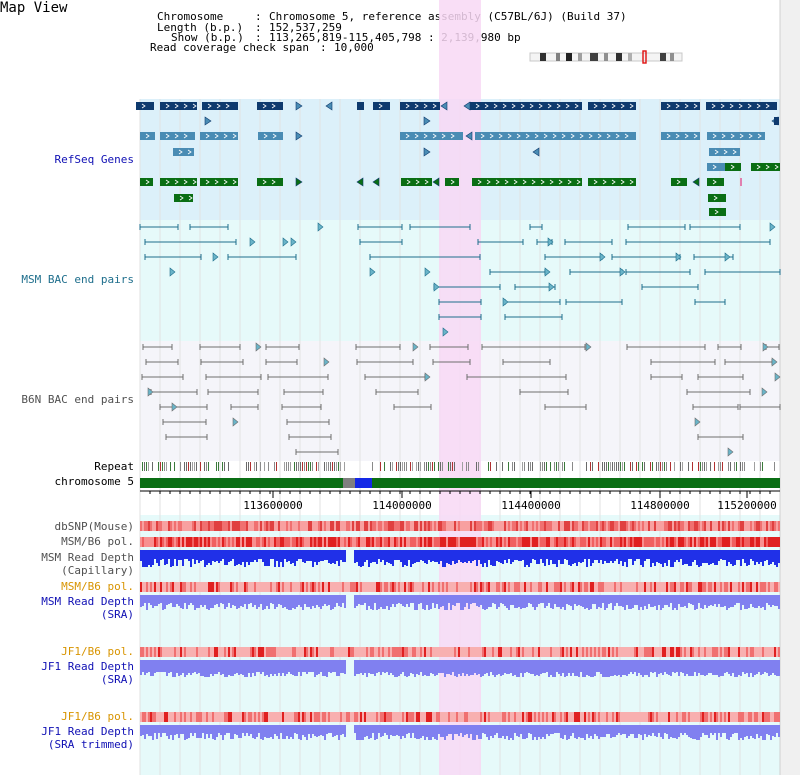  What do you see at coordinates (460, 483) in the screenshot?
I see `chromosome-bar` at bounding box center [460, 483].